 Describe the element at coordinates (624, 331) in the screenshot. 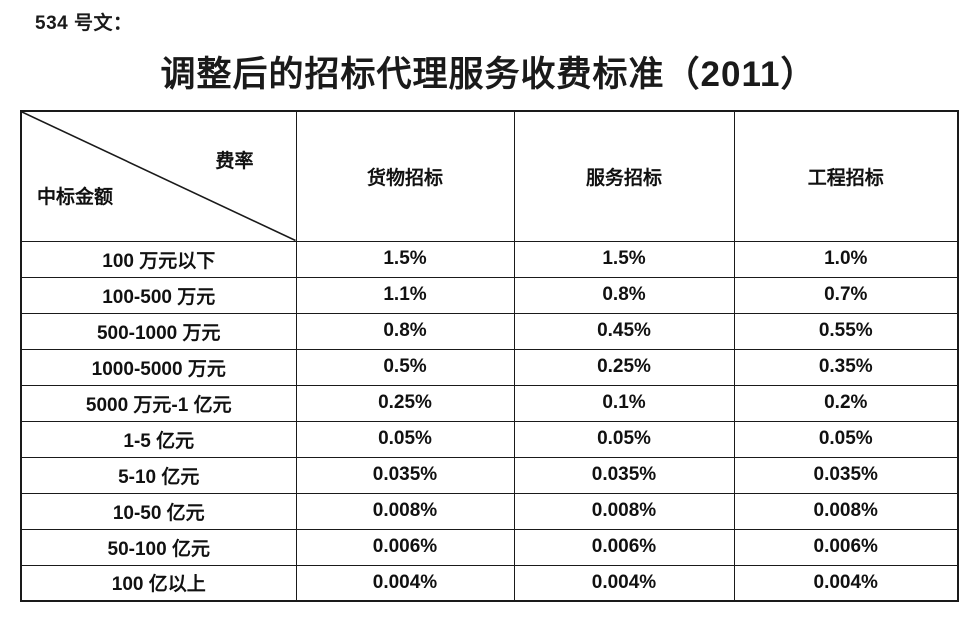

I see `cell-value: 0.45%` at that location.